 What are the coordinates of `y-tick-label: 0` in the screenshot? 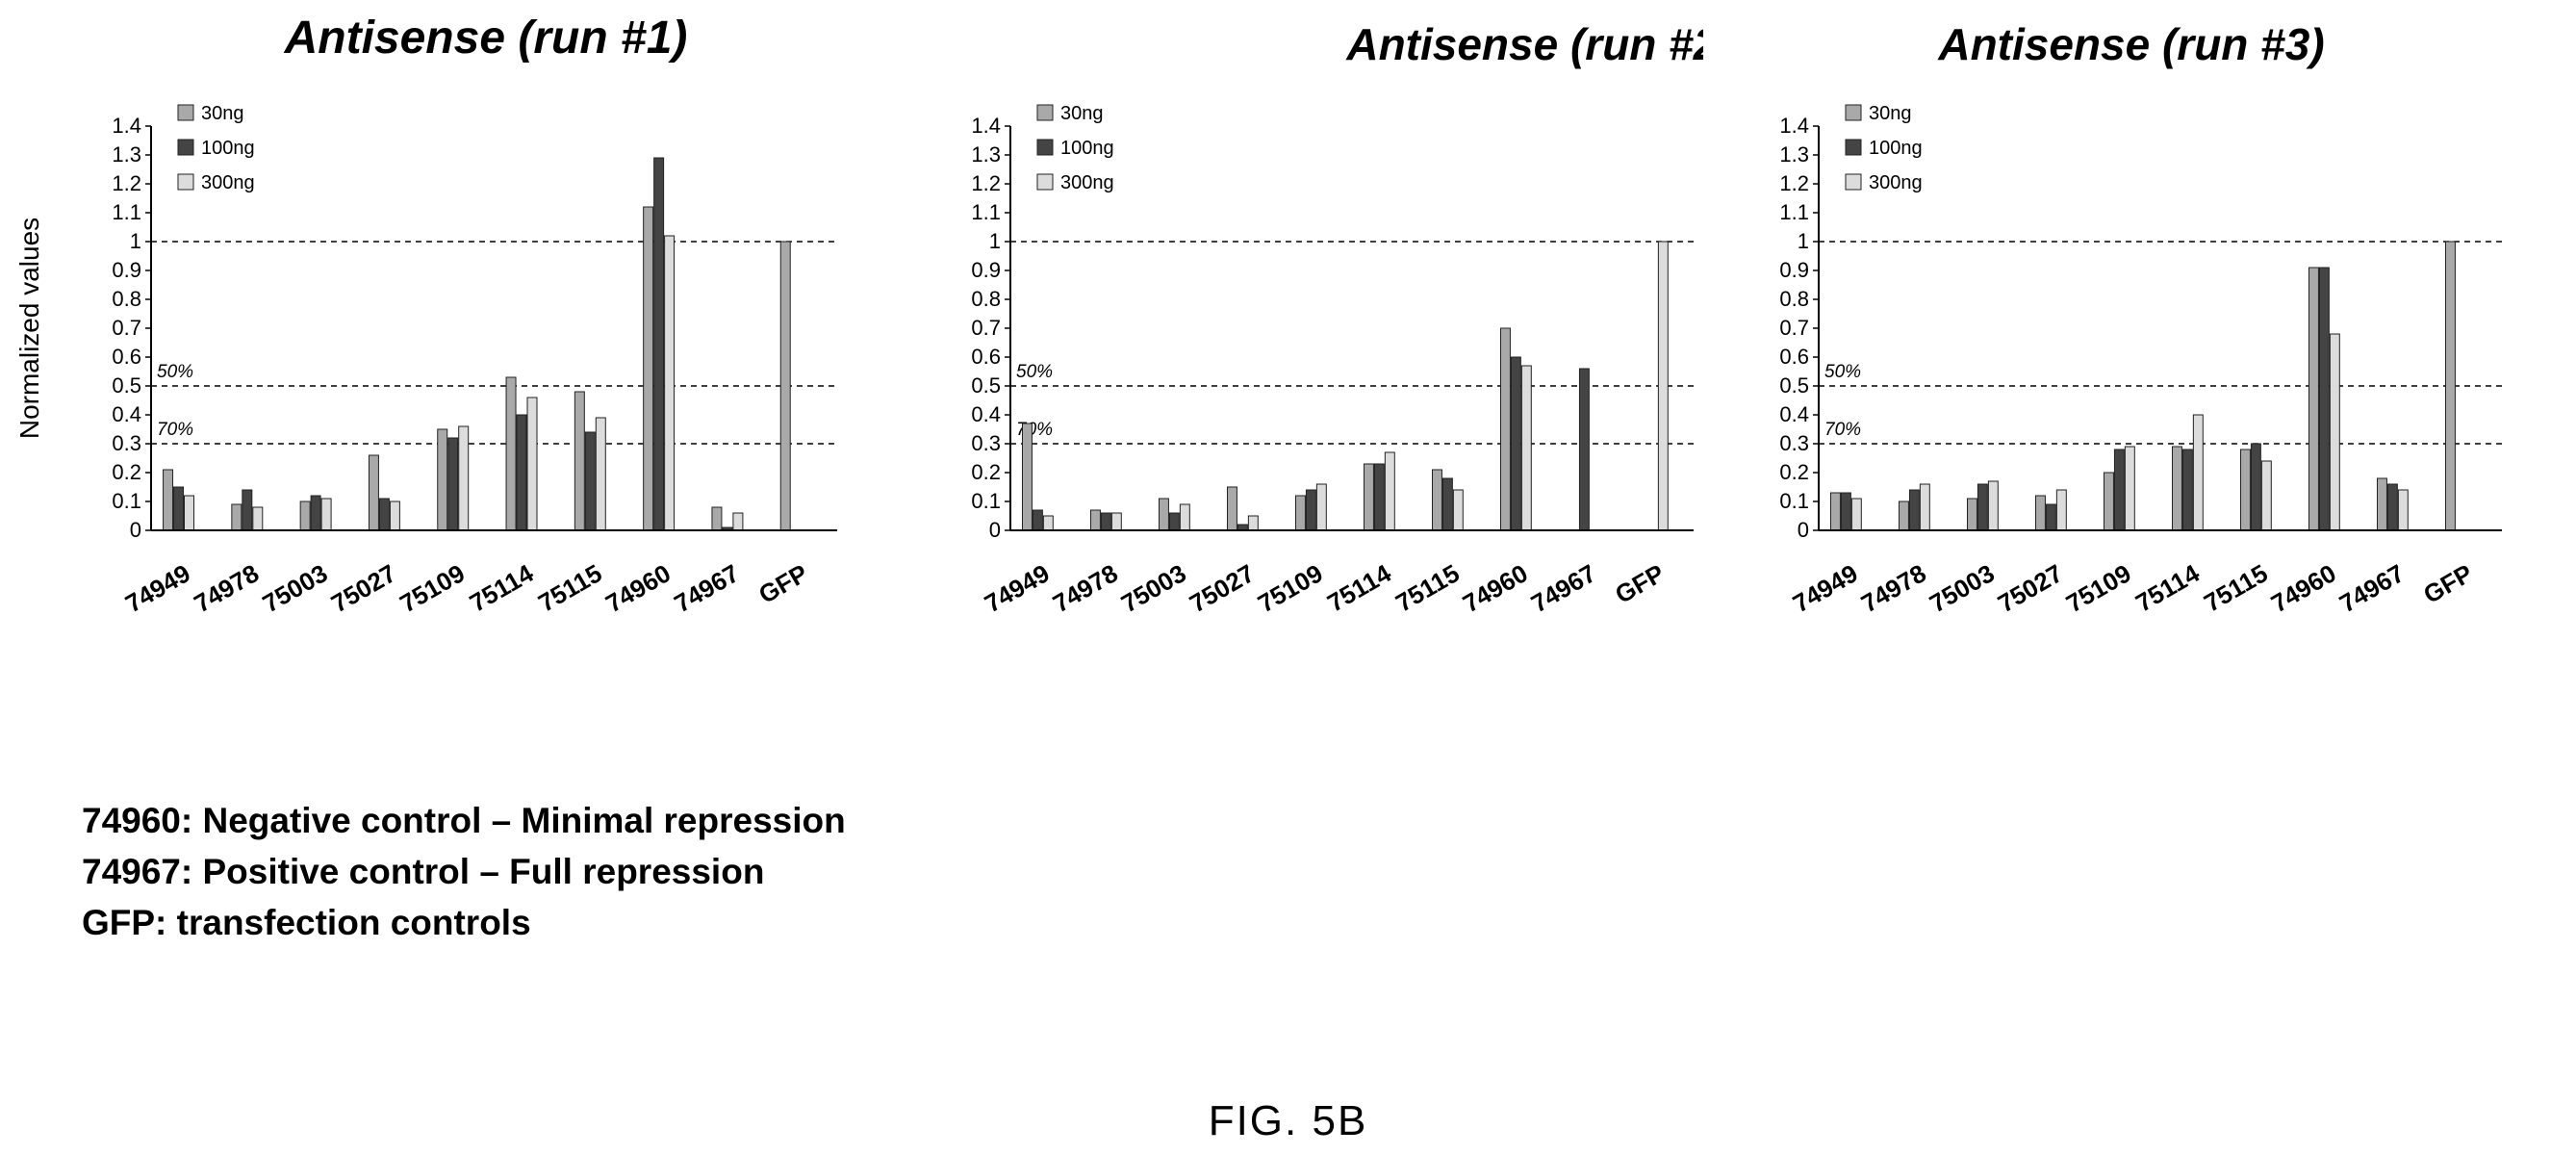 It's located at (1803, 530).